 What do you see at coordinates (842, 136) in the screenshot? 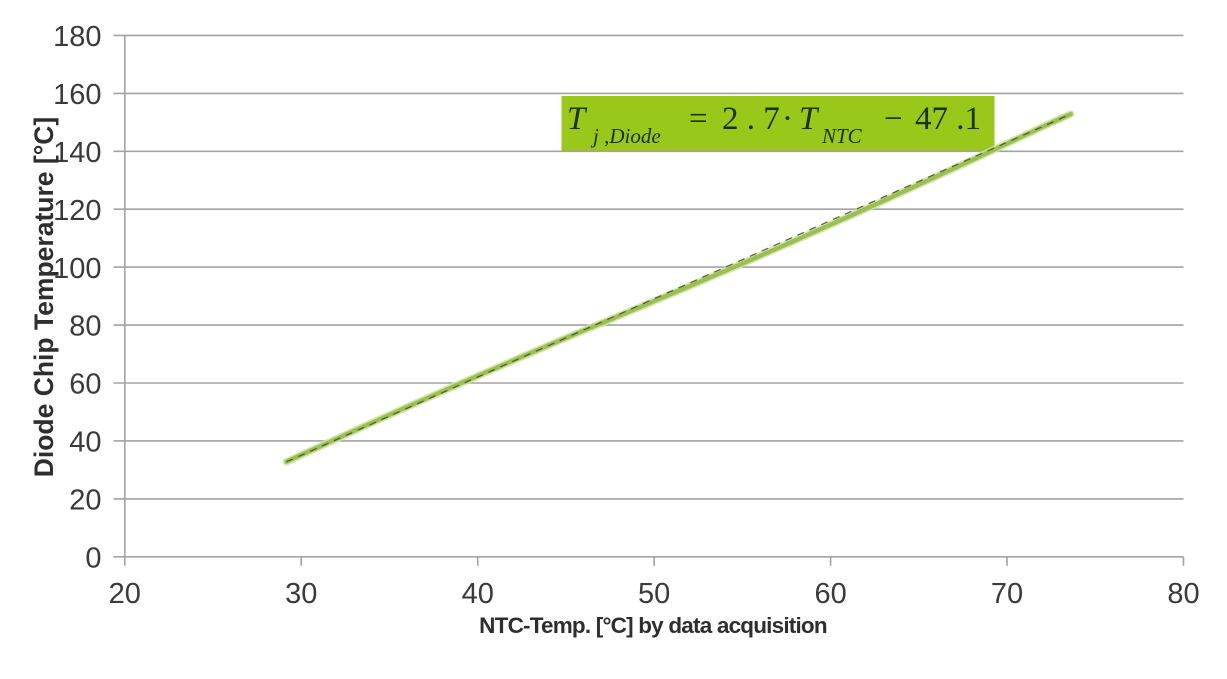
I see `svg-text: NTC` at bounding box center [842, 136].